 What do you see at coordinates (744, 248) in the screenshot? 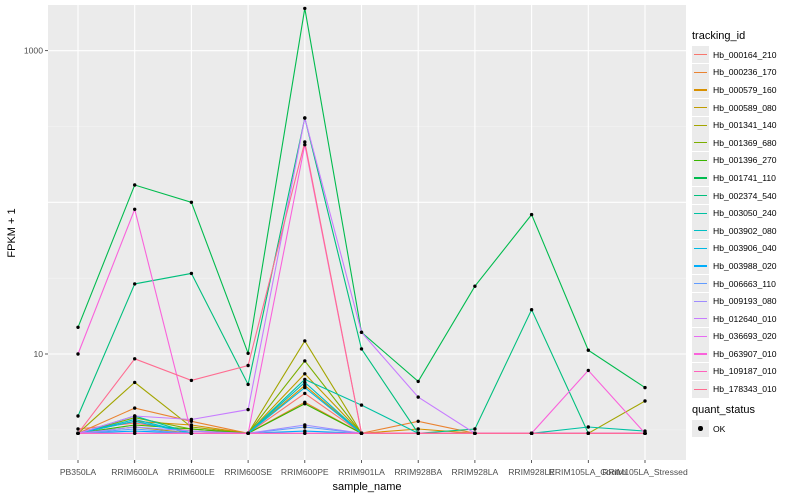
I see `legend-item-Hb_003906_040: Hb_003906_040` at bounding box center [744, 248].